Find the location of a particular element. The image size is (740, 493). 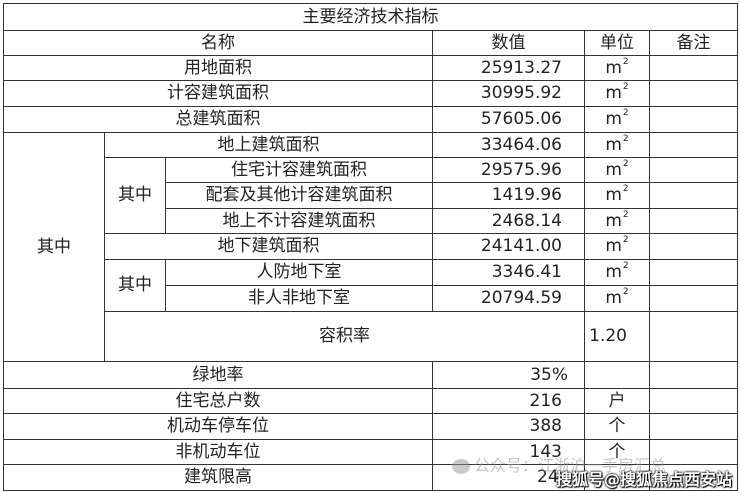

header-unit: 单位 is located at coordinates (617, 43).